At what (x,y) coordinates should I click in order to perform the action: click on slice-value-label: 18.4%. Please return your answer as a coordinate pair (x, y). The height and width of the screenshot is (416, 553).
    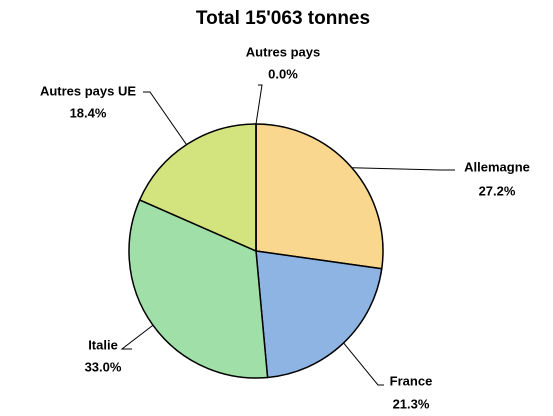
    Looking at the image, I should click on (88, 112).